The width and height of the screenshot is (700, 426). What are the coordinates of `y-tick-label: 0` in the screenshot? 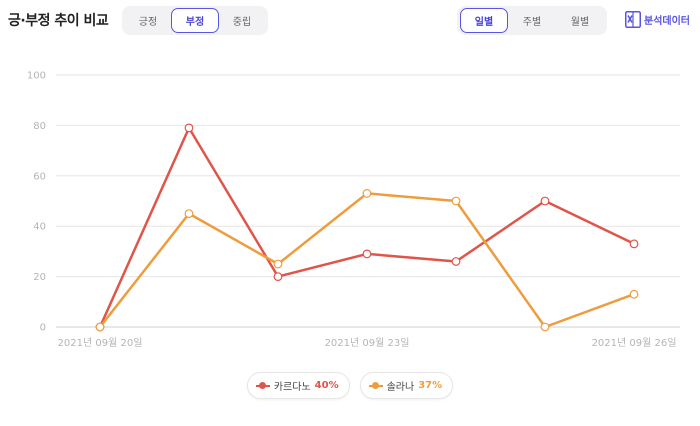 It's located at (43, 328).